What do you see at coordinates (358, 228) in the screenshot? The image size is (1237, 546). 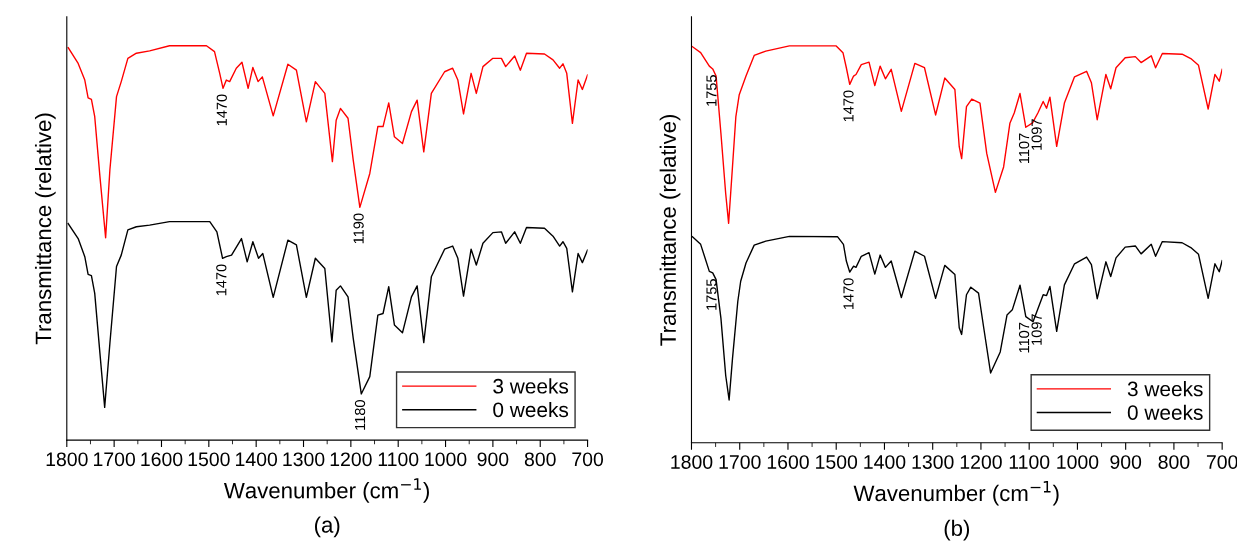 I see `annotation: 1190` at bounding box center [358, 228].